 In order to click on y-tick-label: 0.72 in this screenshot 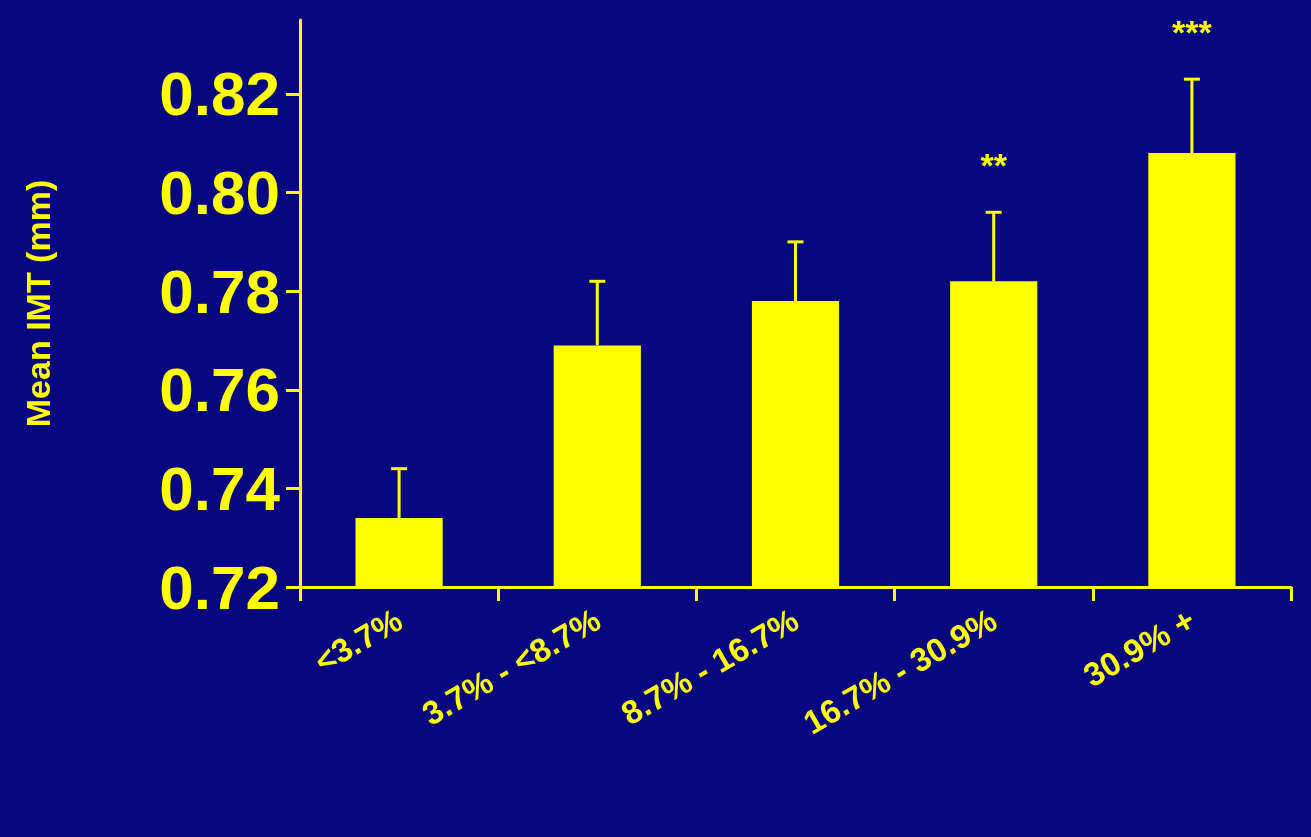, I will do `click(219, 587)`.